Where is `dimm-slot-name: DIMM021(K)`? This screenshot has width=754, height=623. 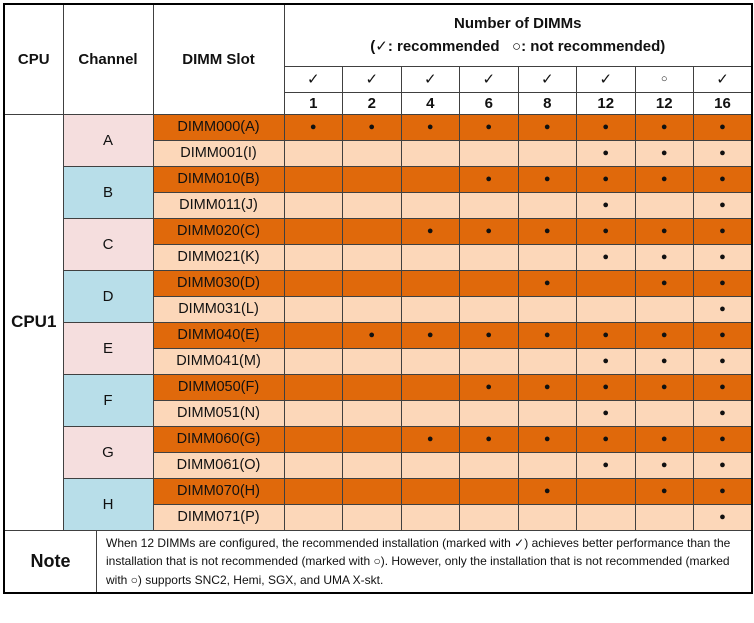
dimm-slot-name: DIMM021(K) is located at coordinates (218, 257).